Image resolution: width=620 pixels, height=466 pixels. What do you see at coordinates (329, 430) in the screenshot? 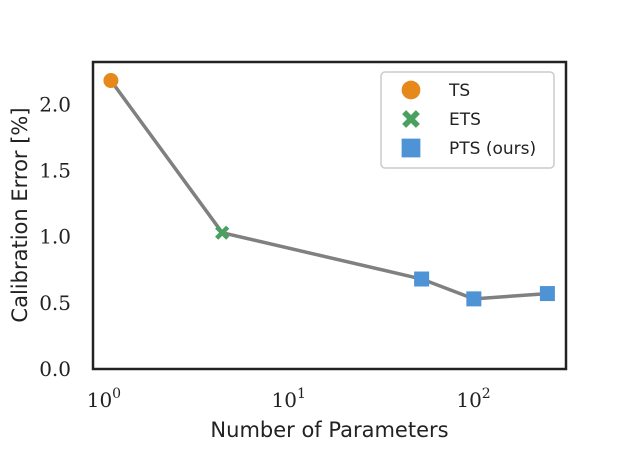
I see `x-axis-label: Number of Parameters` at bounding box center [329, 430].